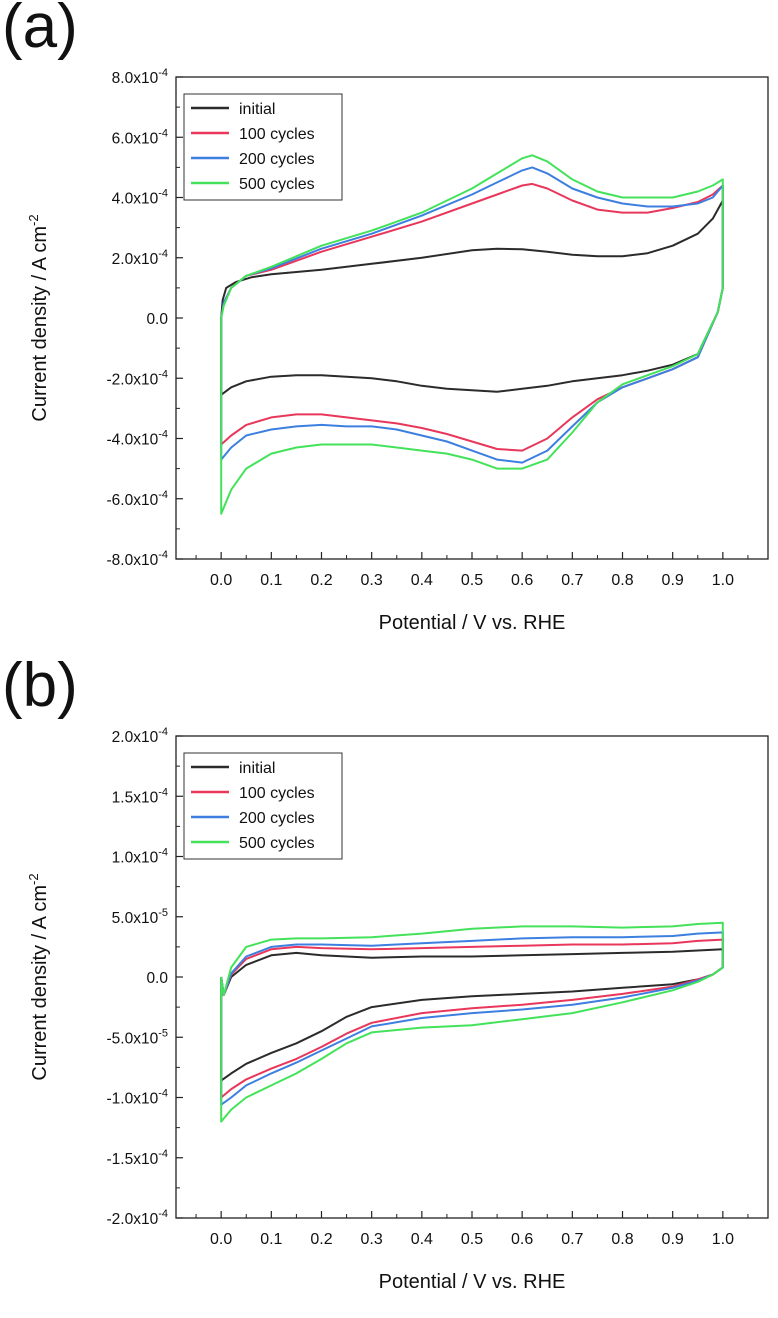  What do you see at coordinates (140, 77) in the screenshot?
I see `y-tick-label: 8.0x10⁻⁴` at bounding box center [140, 77].